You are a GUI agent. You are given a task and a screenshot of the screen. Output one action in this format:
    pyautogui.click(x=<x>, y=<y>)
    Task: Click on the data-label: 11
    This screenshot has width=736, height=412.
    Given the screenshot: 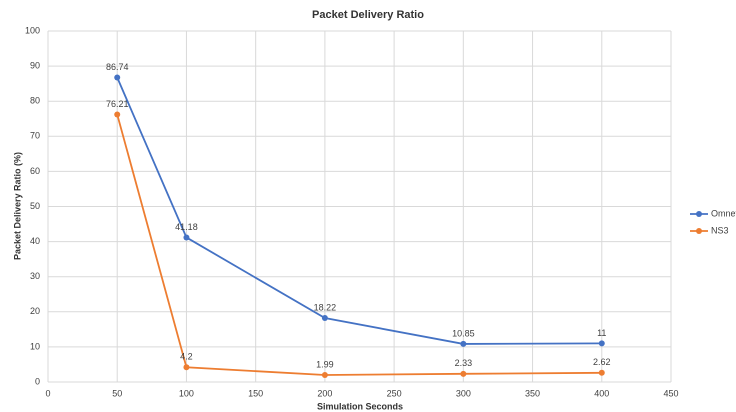 What is the action you would take?
    pyautogui.click(x=601, y=333)
    